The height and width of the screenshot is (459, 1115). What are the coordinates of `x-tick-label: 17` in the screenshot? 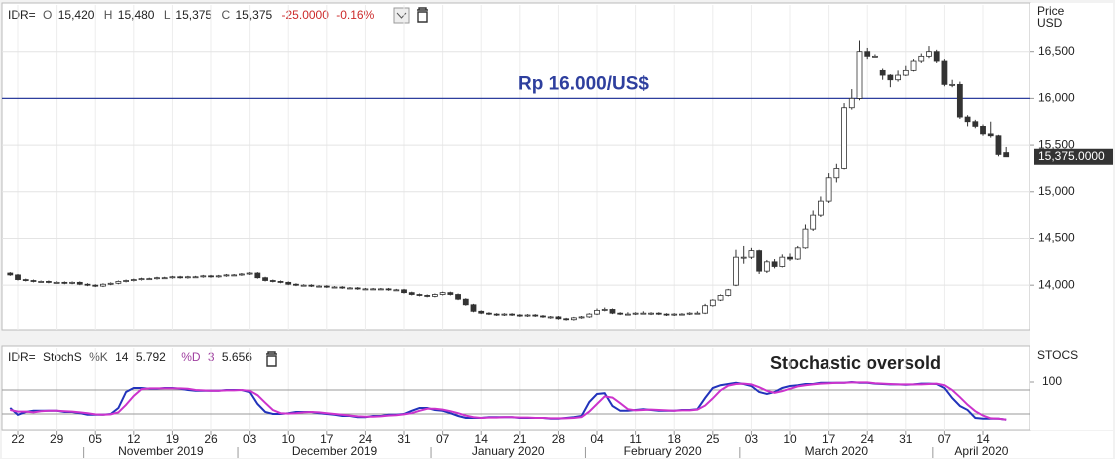 It's located at (829, 439).